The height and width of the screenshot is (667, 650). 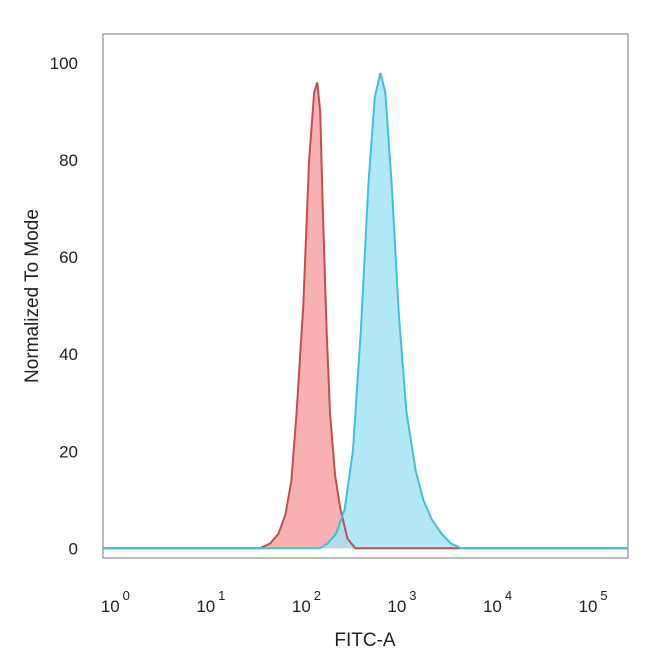 I want to click on y-tick-label: 60, so click(x=68, y=257).